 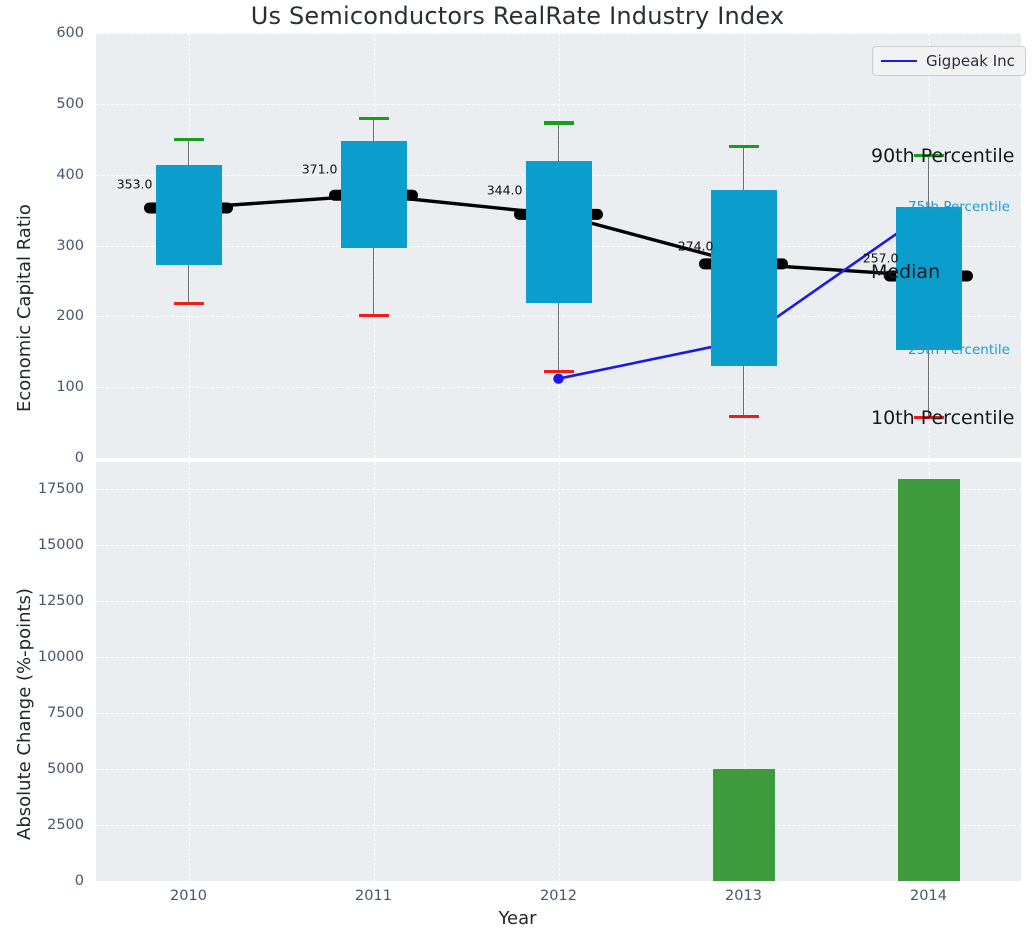 I want to click on annotation-90th-percentile: 90th Percentile, so click(x=943, y=155).